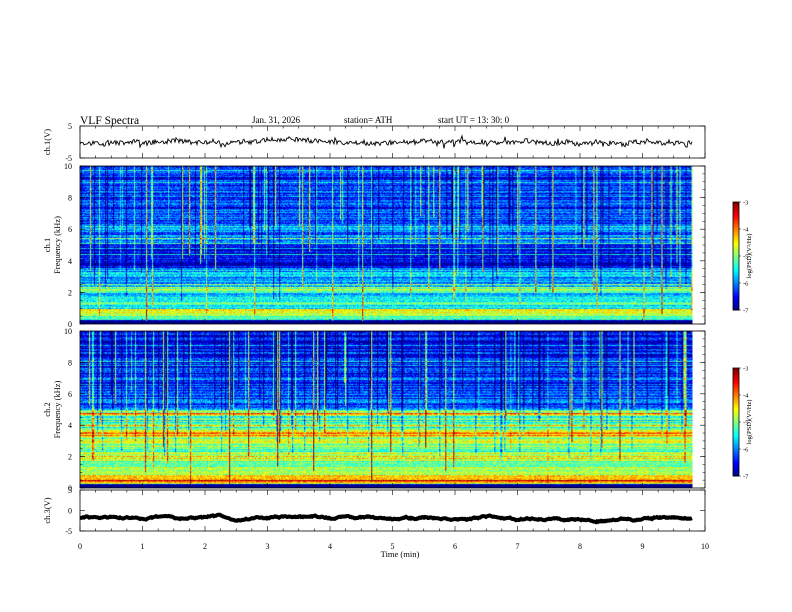  What do you see at coordinates (386, 518) in the screenshot?
I see `ch3-waveform-trace` at bounding box center [386, 518].